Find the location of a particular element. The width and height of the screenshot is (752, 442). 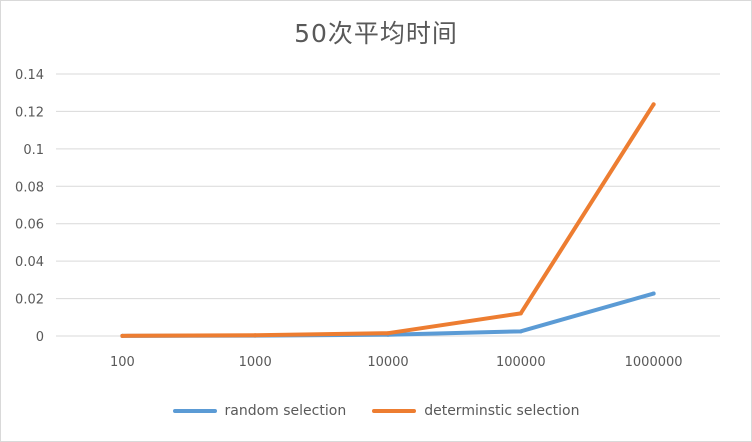

legend-swatch-random-selection is located at coordinates (194, 411).